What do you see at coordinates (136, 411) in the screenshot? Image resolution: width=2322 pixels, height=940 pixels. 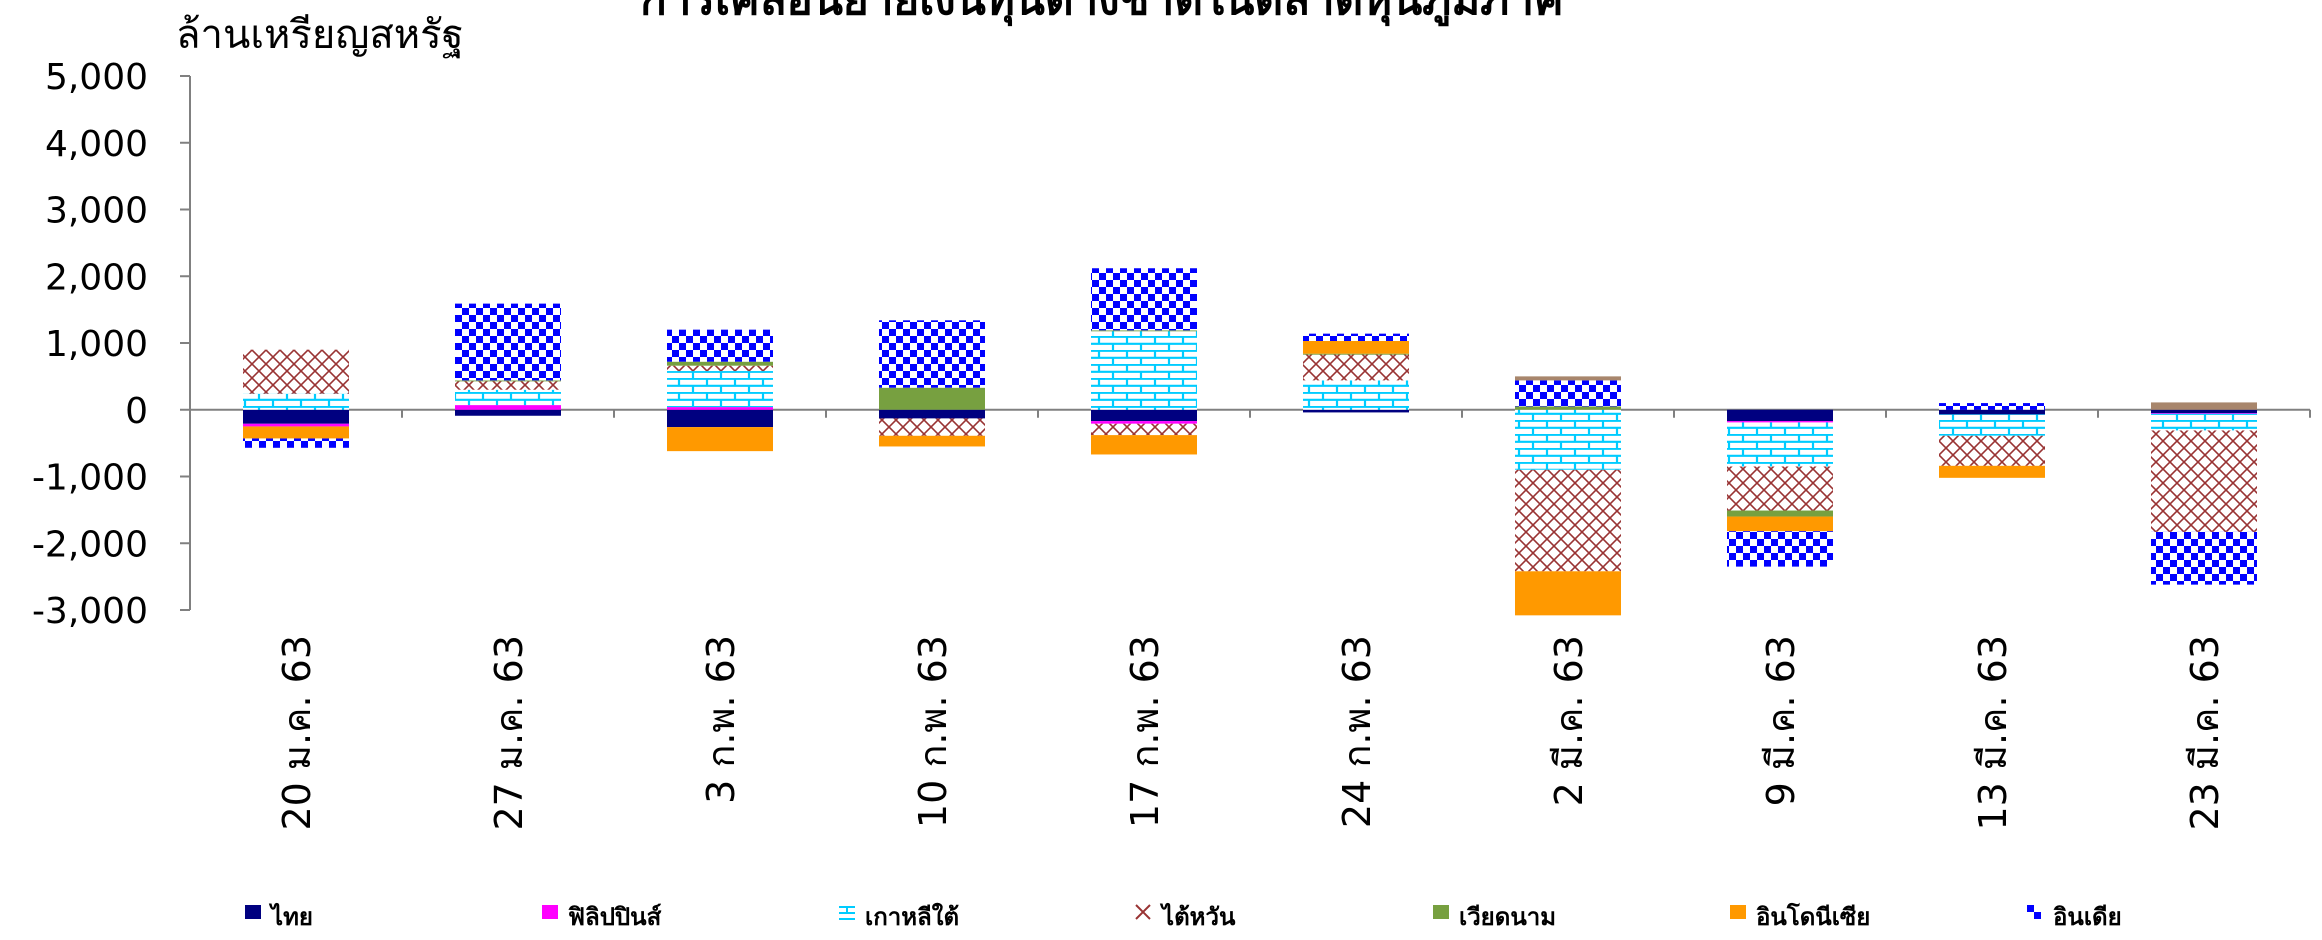 I see `y-tick-label: 0` at bounding box center [136, 411].